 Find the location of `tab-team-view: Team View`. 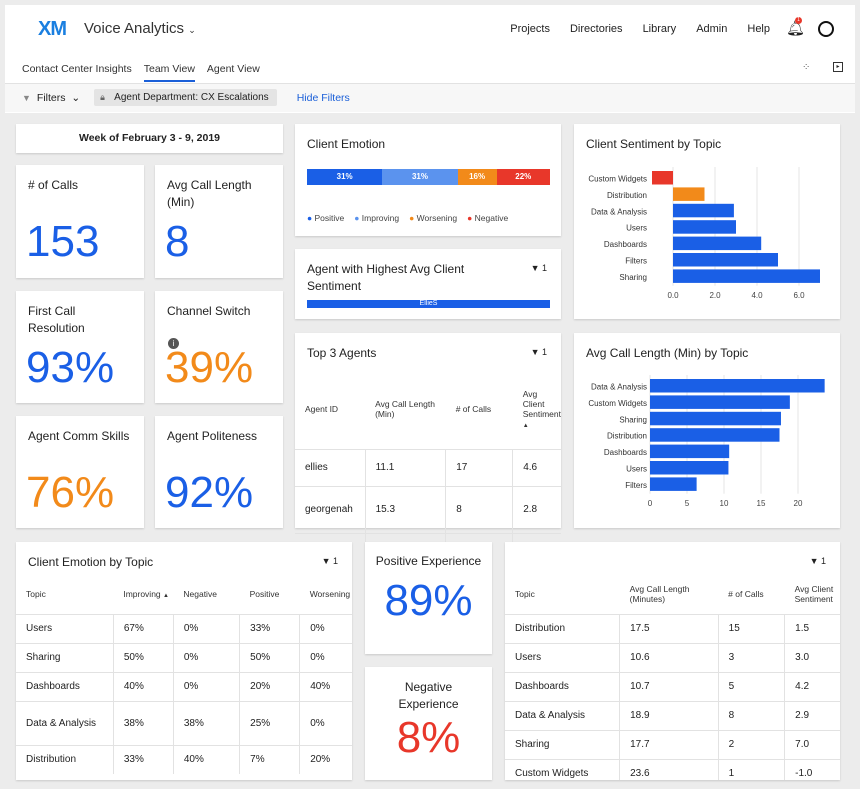

tab-team-view: Team View is located at coordinates (169, 72).